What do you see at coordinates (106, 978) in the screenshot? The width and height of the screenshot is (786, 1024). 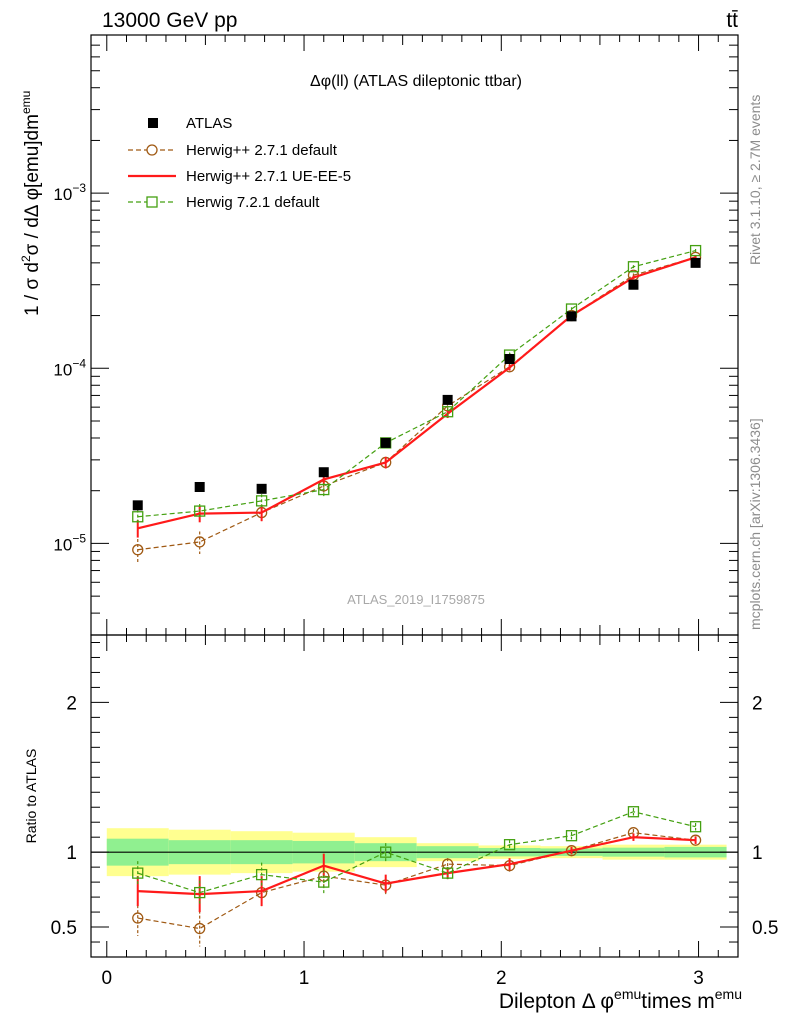 I see `ratio-x-tick-label: 0` at bounding box center [106, 978].